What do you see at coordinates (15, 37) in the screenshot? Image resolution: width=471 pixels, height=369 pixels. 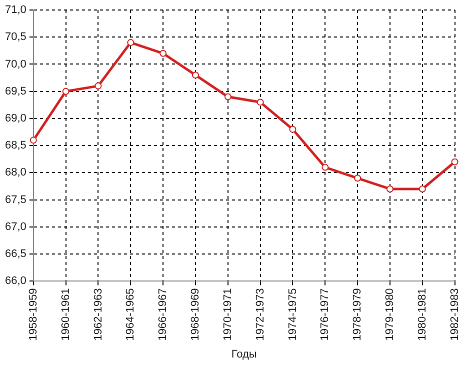 I see `y-tick-label: 70,5` at bounding box center [15, 37].